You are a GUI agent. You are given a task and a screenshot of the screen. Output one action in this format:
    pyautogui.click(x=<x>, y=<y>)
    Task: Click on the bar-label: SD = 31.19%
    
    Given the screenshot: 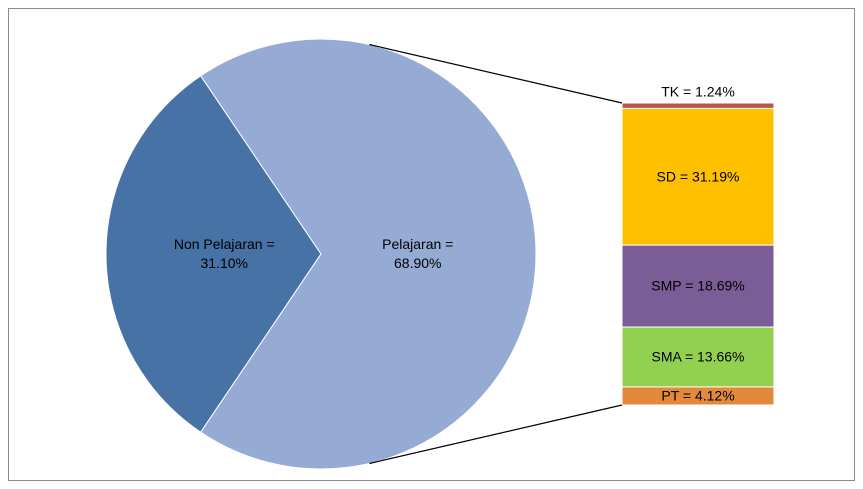 What is the action you would take?
    pyautogui.click(x=698, y=176)
    